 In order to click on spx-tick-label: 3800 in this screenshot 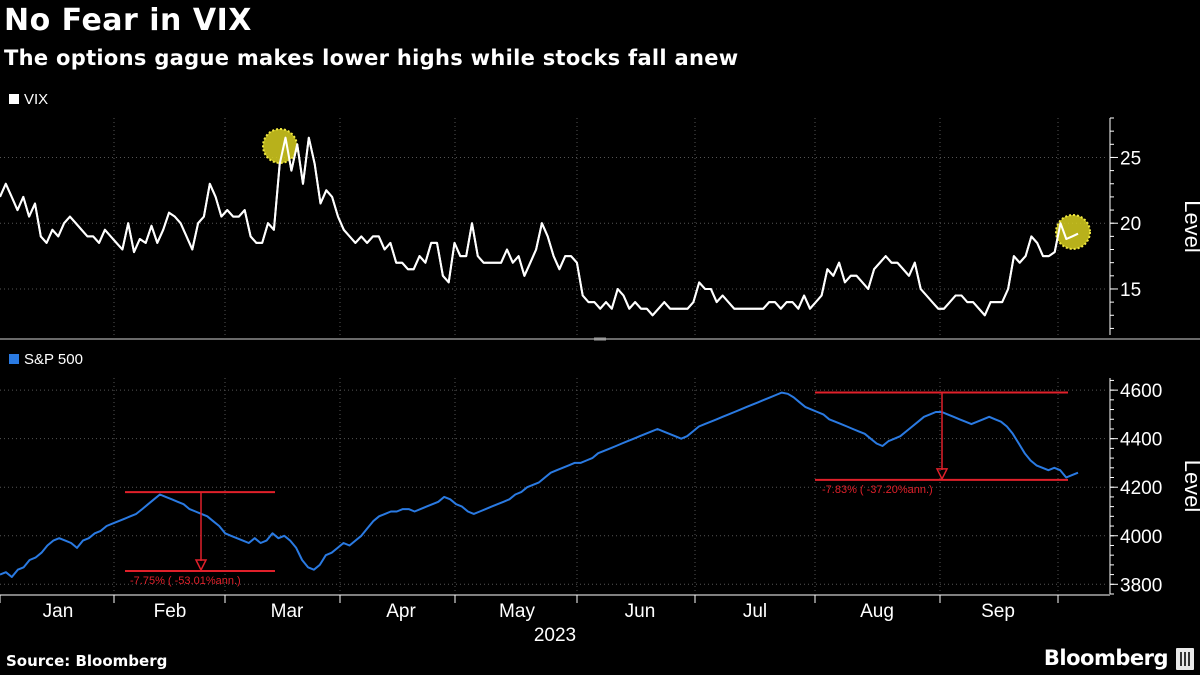, I will do `click(1141, 585)`.